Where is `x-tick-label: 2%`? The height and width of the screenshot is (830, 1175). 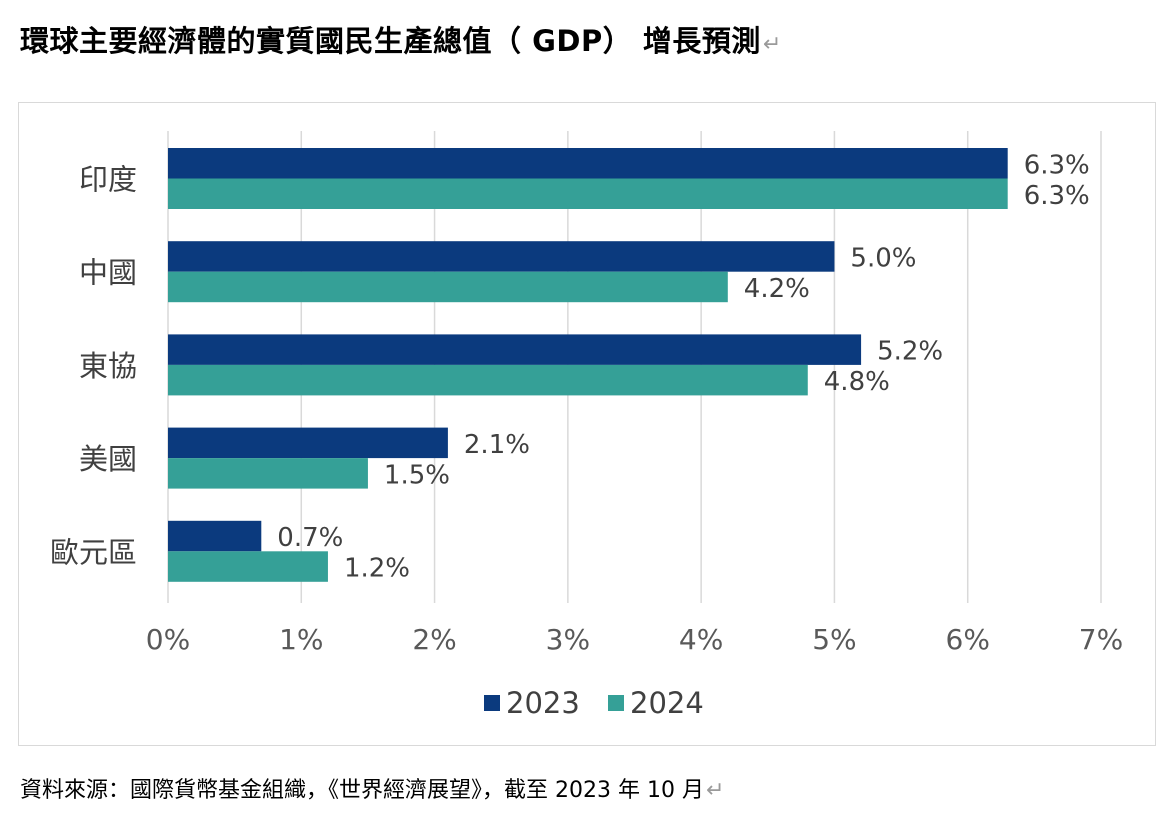
x-tick-label: 2% is located at coordinates (434, 639).